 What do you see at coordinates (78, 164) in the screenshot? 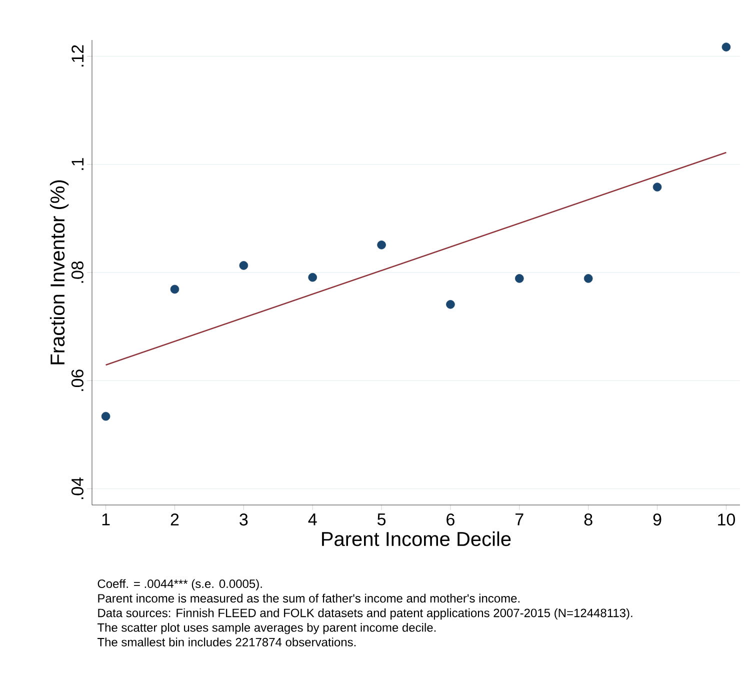
I see `y-tick-label: .1` at bounding box center [78, 164].